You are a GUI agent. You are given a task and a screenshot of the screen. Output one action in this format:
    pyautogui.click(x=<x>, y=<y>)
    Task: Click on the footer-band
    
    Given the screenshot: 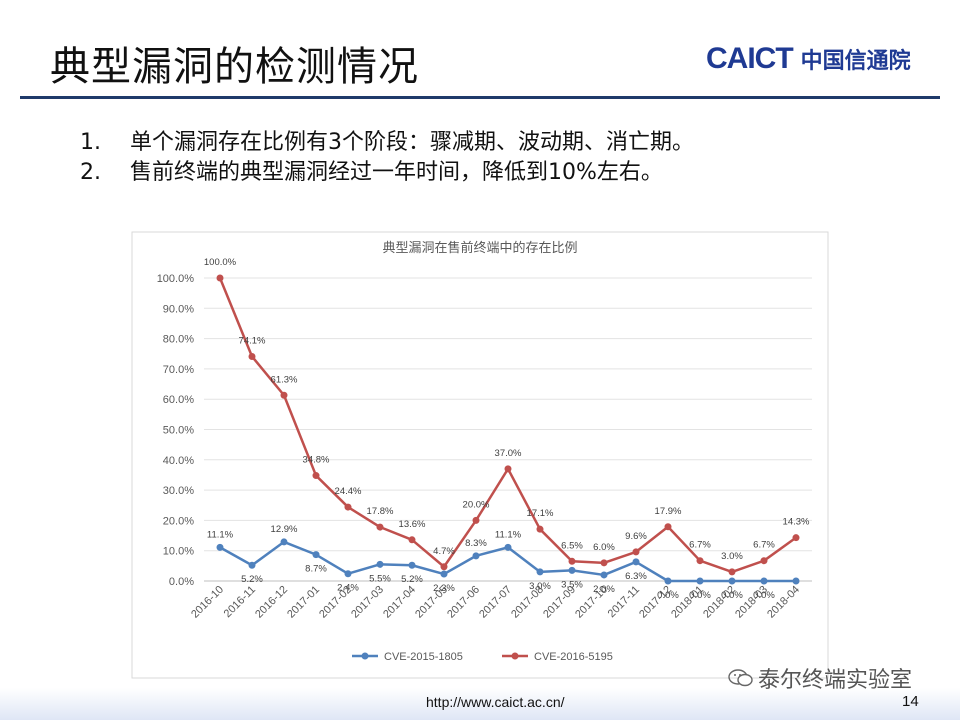 What is the action you would take?
    pyautogui.click(x=480, y=704)
    